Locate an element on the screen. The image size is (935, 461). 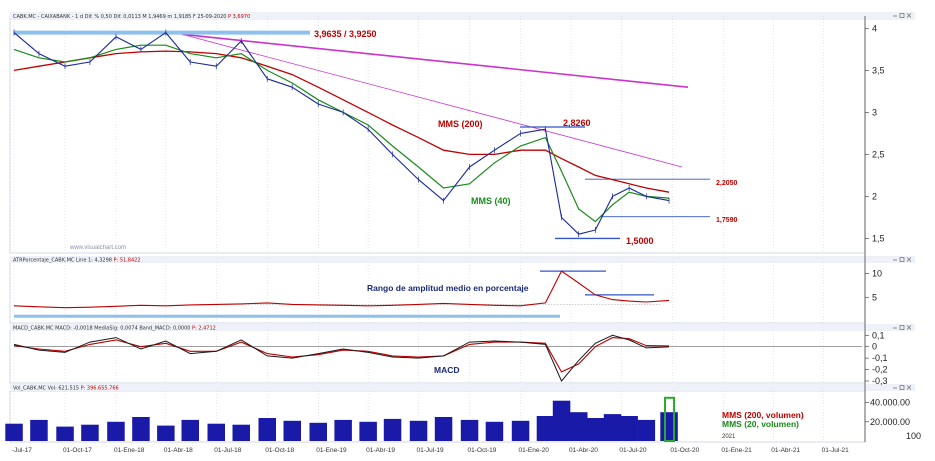
macd-y-tick-label: 0 is located at coordinates (874, 347).